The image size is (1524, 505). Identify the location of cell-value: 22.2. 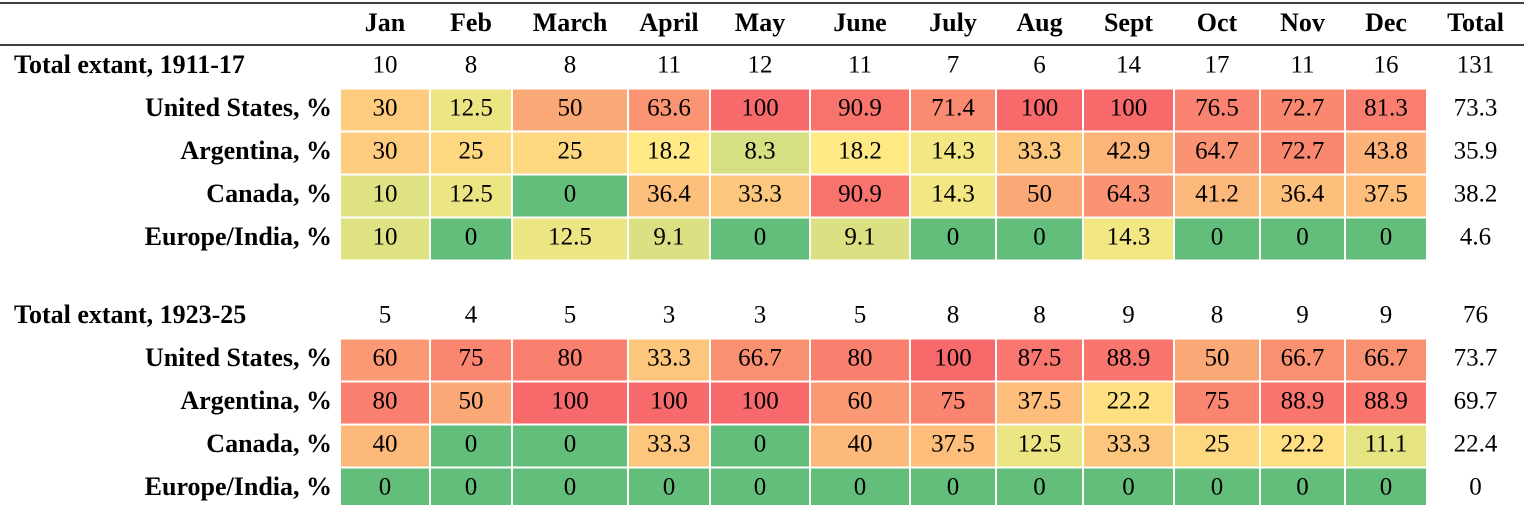
(1303, 444).